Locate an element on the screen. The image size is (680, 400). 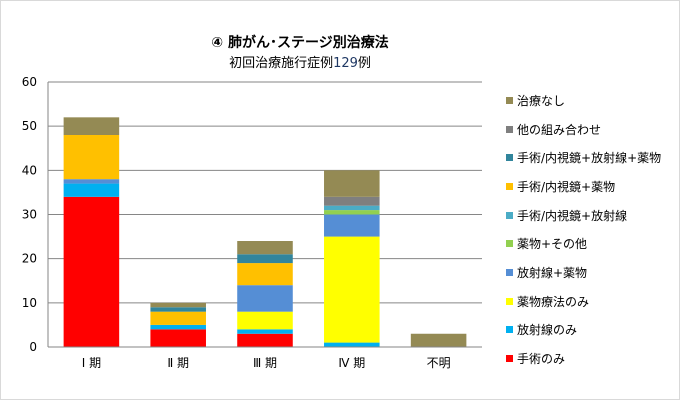
legend-label: 他の組み合わせ is located at coordinates (559, 129).